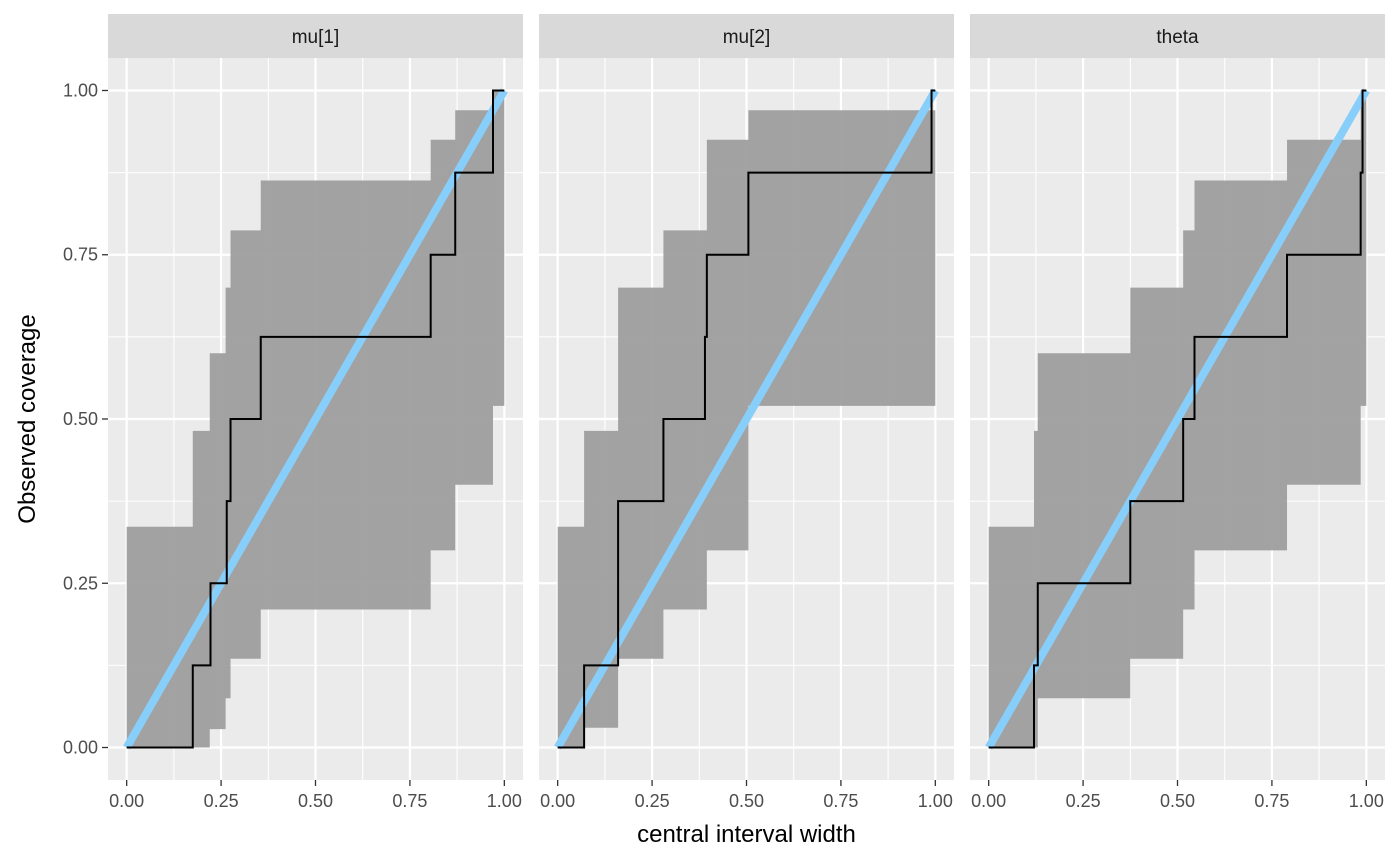 Image resolution: width=1400 pixels, height=865 pixels. I want to click on facet-strip-label: mu[2], so click(747, 37).